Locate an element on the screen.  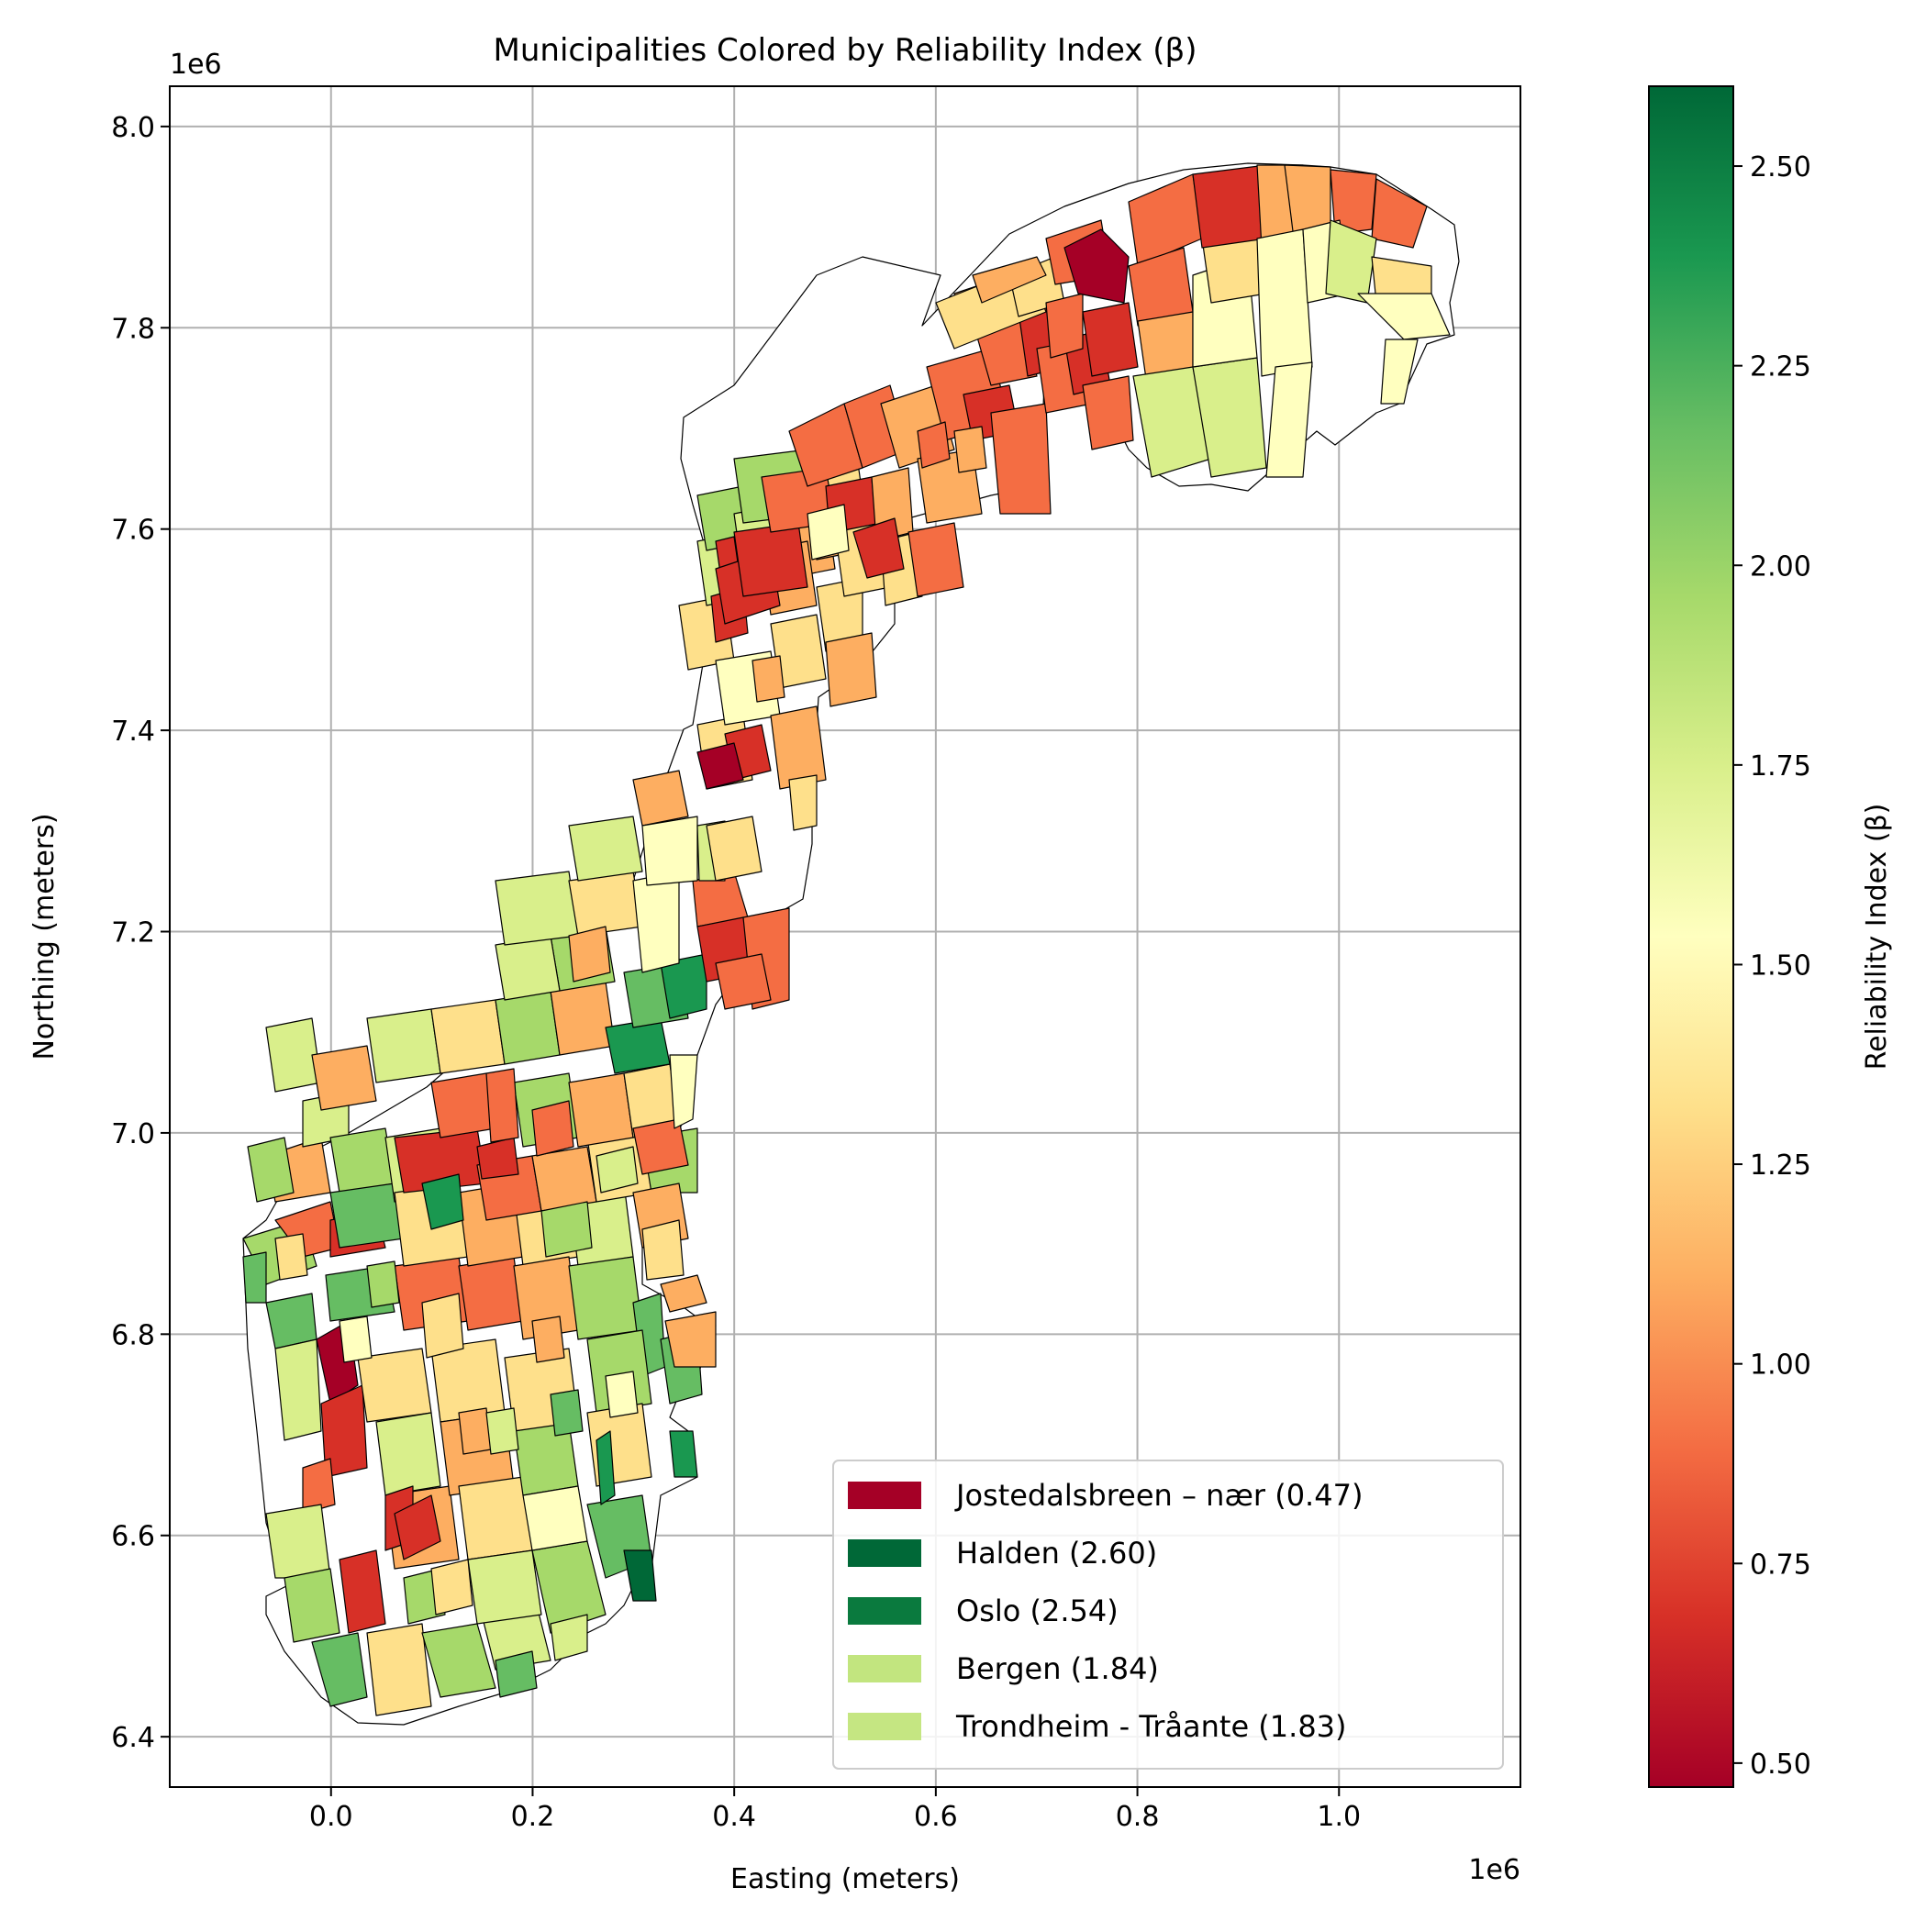
y-tick-label: 6.4 is located at coordinates (133, 1738).